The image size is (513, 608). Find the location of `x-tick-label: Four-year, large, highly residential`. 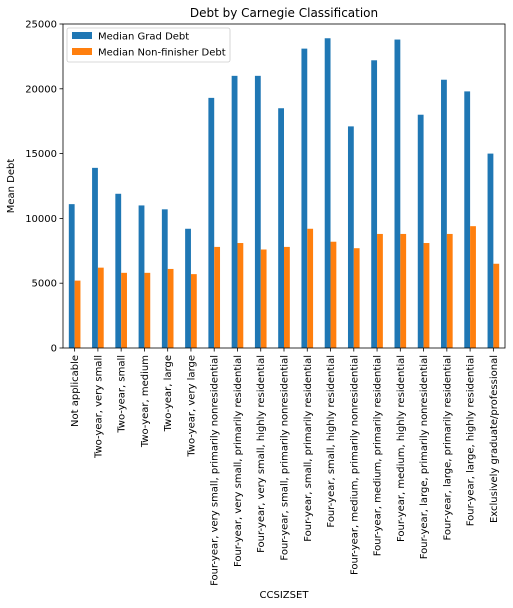

x-tick-label: Four-year, large, highly residential is located at coordinates (471, 440).